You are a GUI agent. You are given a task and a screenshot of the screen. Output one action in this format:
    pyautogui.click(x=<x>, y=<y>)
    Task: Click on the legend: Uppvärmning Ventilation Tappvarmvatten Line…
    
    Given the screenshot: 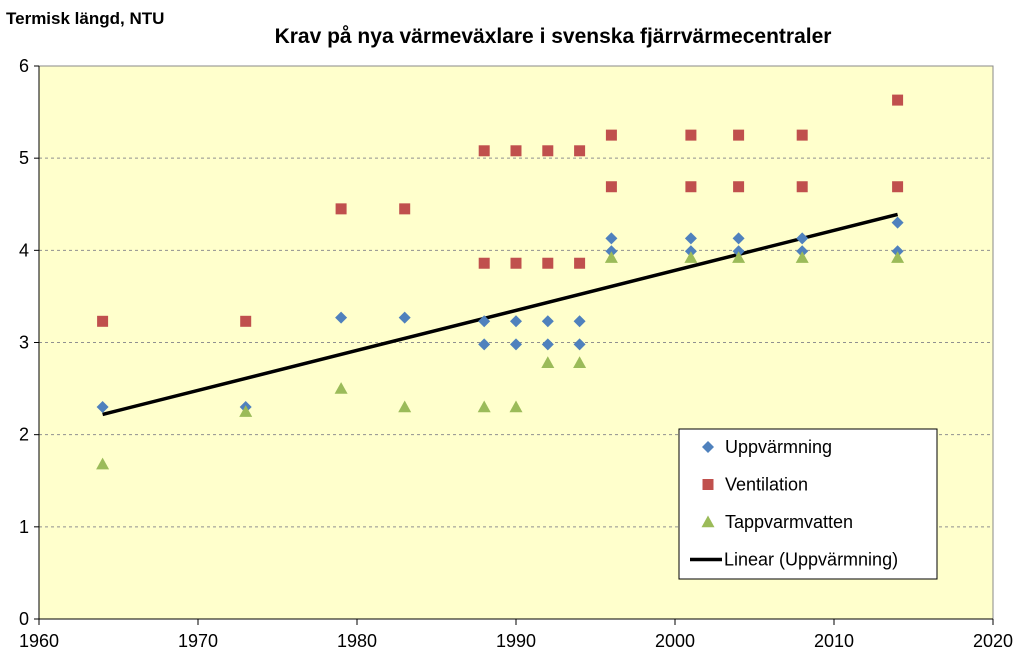 What is the action you would take?
    pyautogui.click(x=808, y=504)
    